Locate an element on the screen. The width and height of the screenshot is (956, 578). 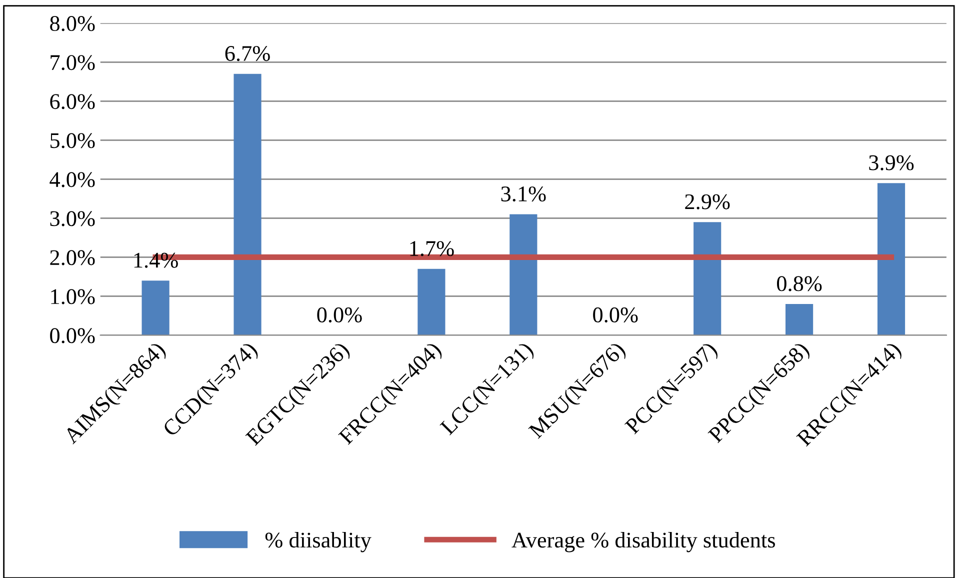
y-tick-label: 0.0% is located at coordinates (72, 336).